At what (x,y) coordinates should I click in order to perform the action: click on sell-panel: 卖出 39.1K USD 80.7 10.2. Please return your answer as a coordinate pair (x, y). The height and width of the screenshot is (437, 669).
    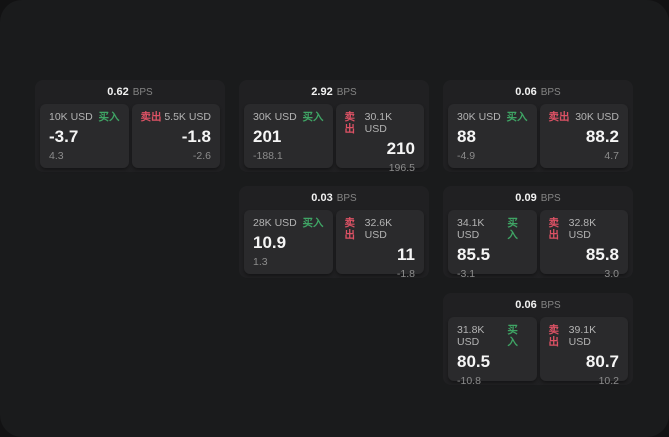
    Looking at the image, I should click on (583, 352).